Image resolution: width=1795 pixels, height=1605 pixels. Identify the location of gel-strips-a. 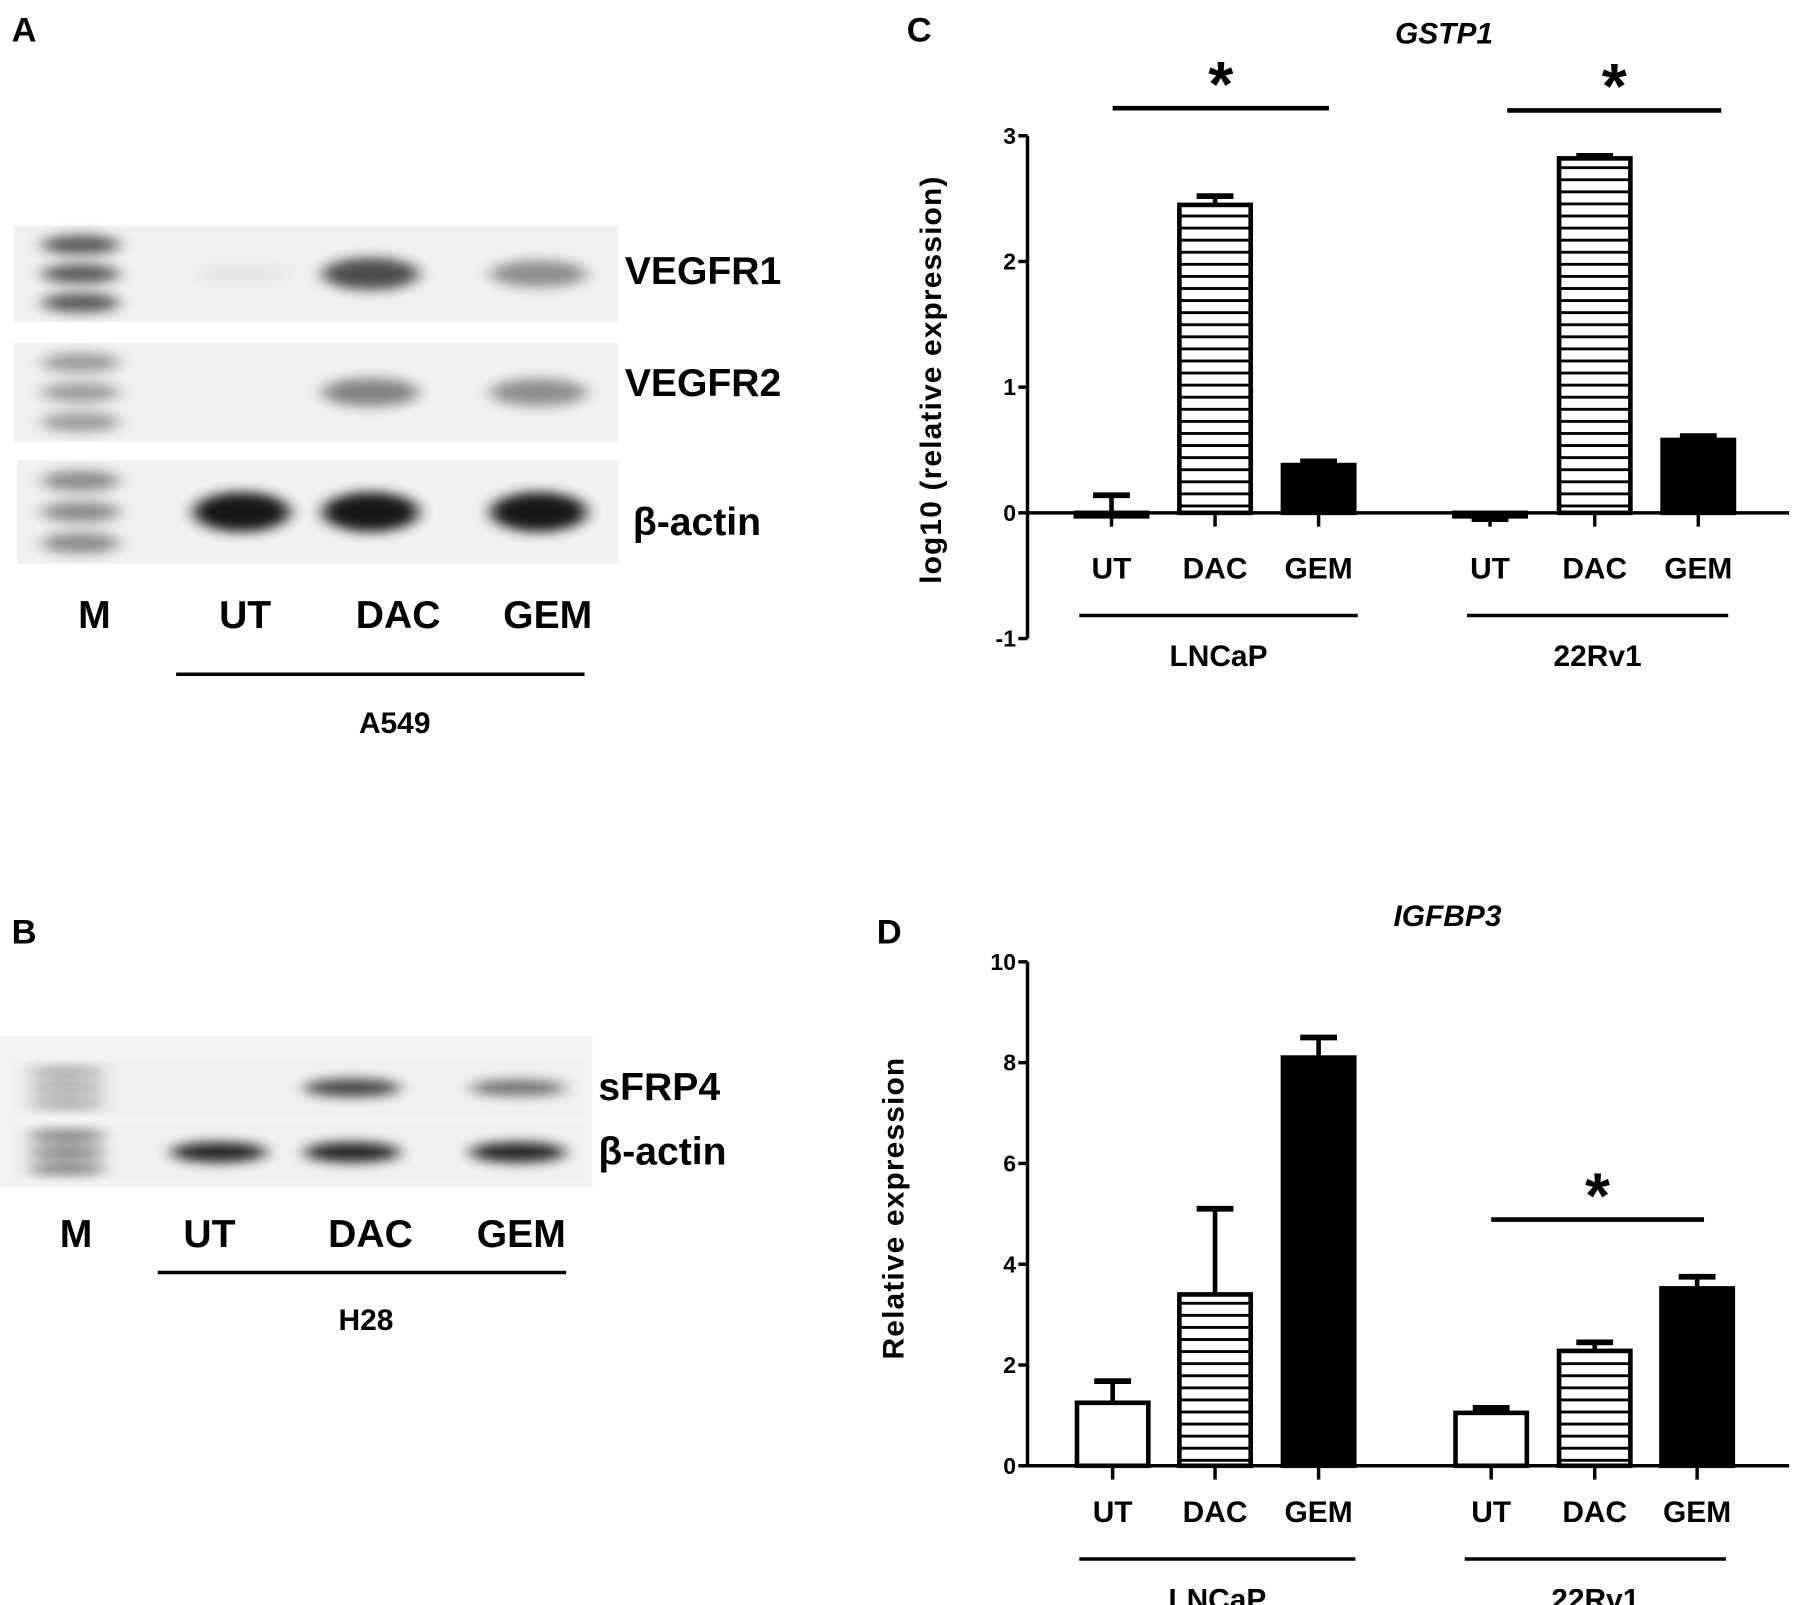
(315, 394).